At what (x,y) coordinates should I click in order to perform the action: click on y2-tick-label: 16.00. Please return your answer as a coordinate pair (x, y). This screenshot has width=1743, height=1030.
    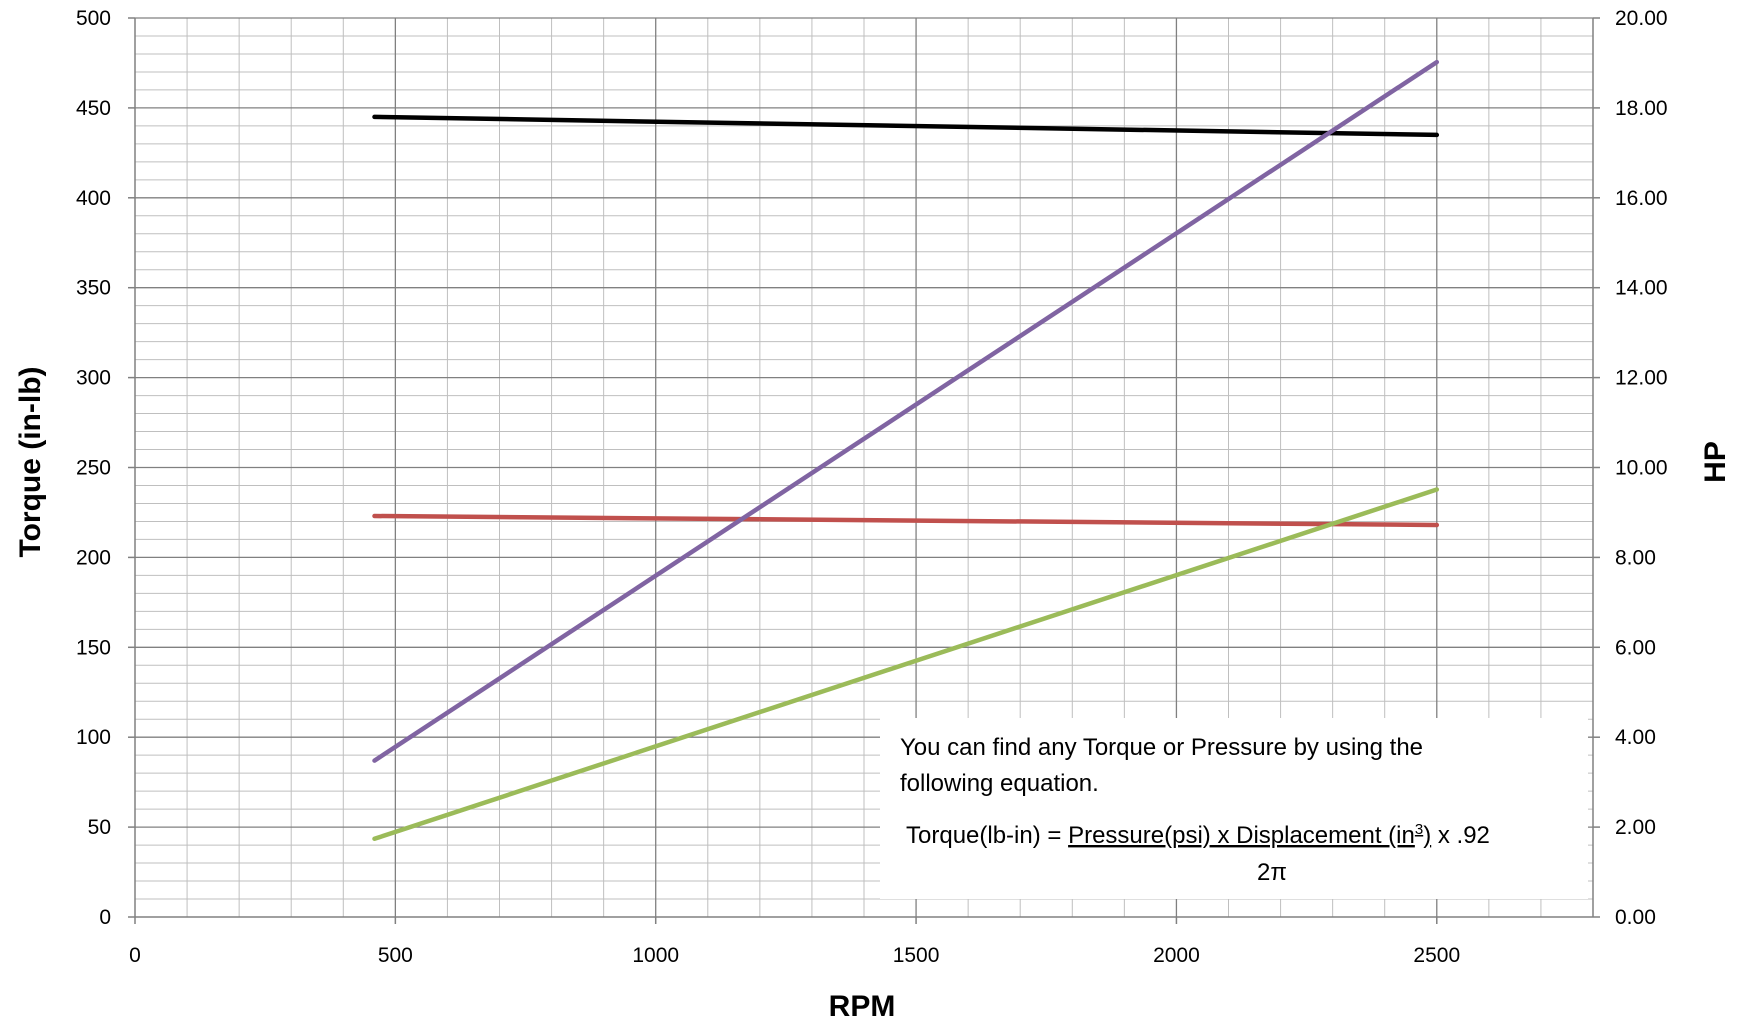
    Looking at the image, I should click on (1641, 198).